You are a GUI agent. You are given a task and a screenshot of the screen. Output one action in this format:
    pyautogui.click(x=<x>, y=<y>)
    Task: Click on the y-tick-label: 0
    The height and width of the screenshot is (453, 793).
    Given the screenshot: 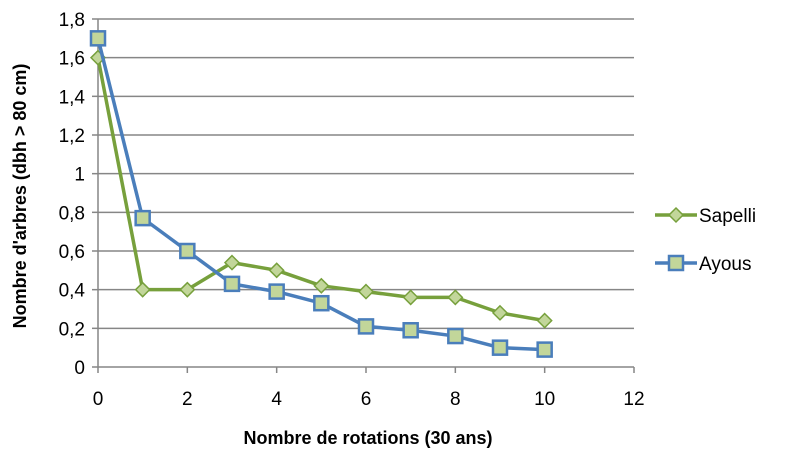 What is the action you would take?
    pyautogui.click(x=79, y=368)
    